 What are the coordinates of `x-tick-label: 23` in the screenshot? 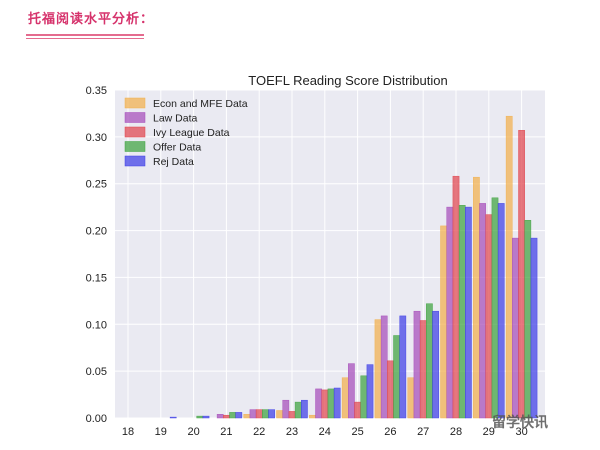 It's located at (292, 432).